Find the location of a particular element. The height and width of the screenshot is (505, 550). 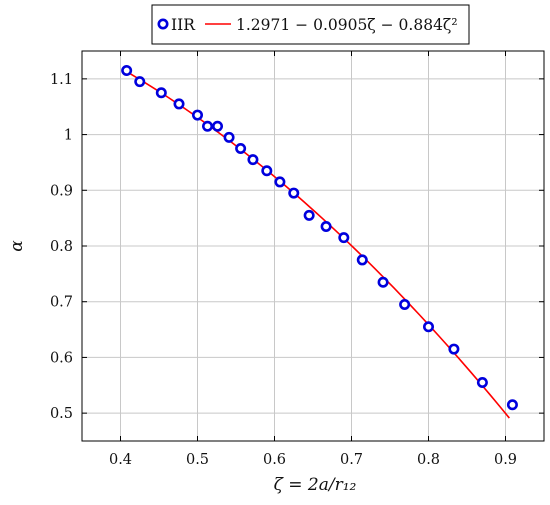

x-tick-label: 0.4 is located at coordinates (120, 460).